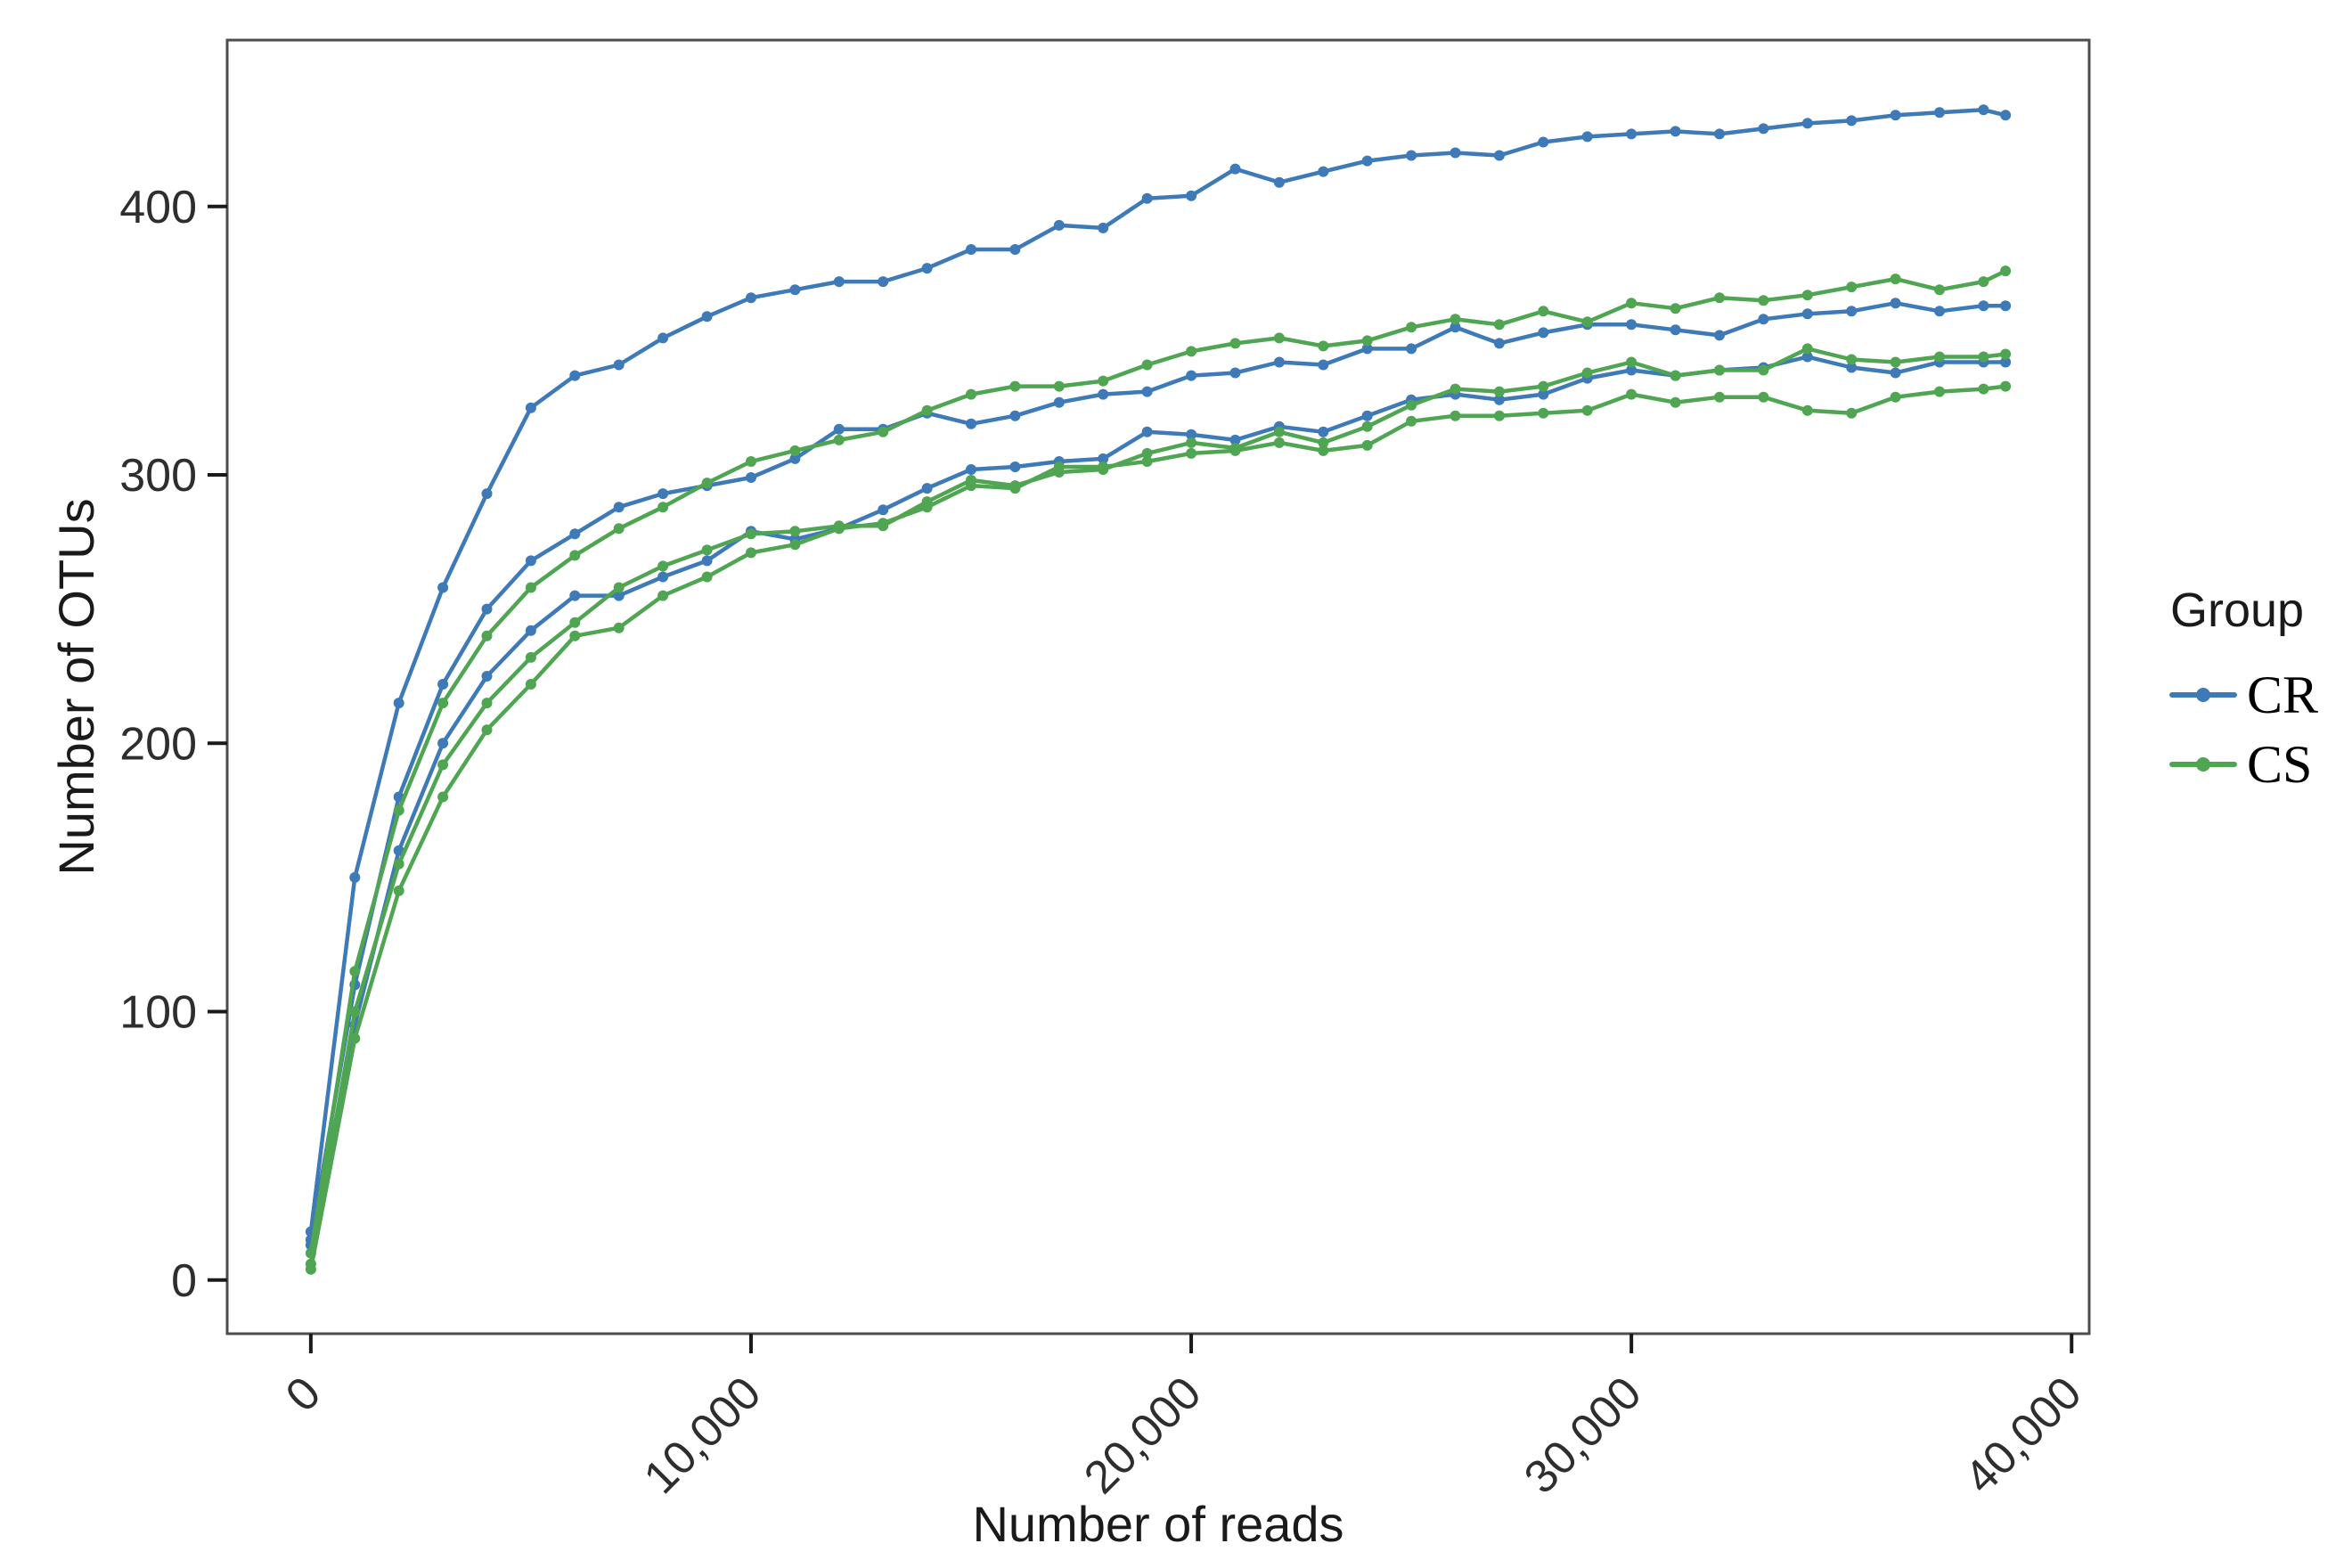  What do you see at coordinates (158, 744) in the screenshot?
I see `y-tick-label: 200` at bounding box center [158, 744].